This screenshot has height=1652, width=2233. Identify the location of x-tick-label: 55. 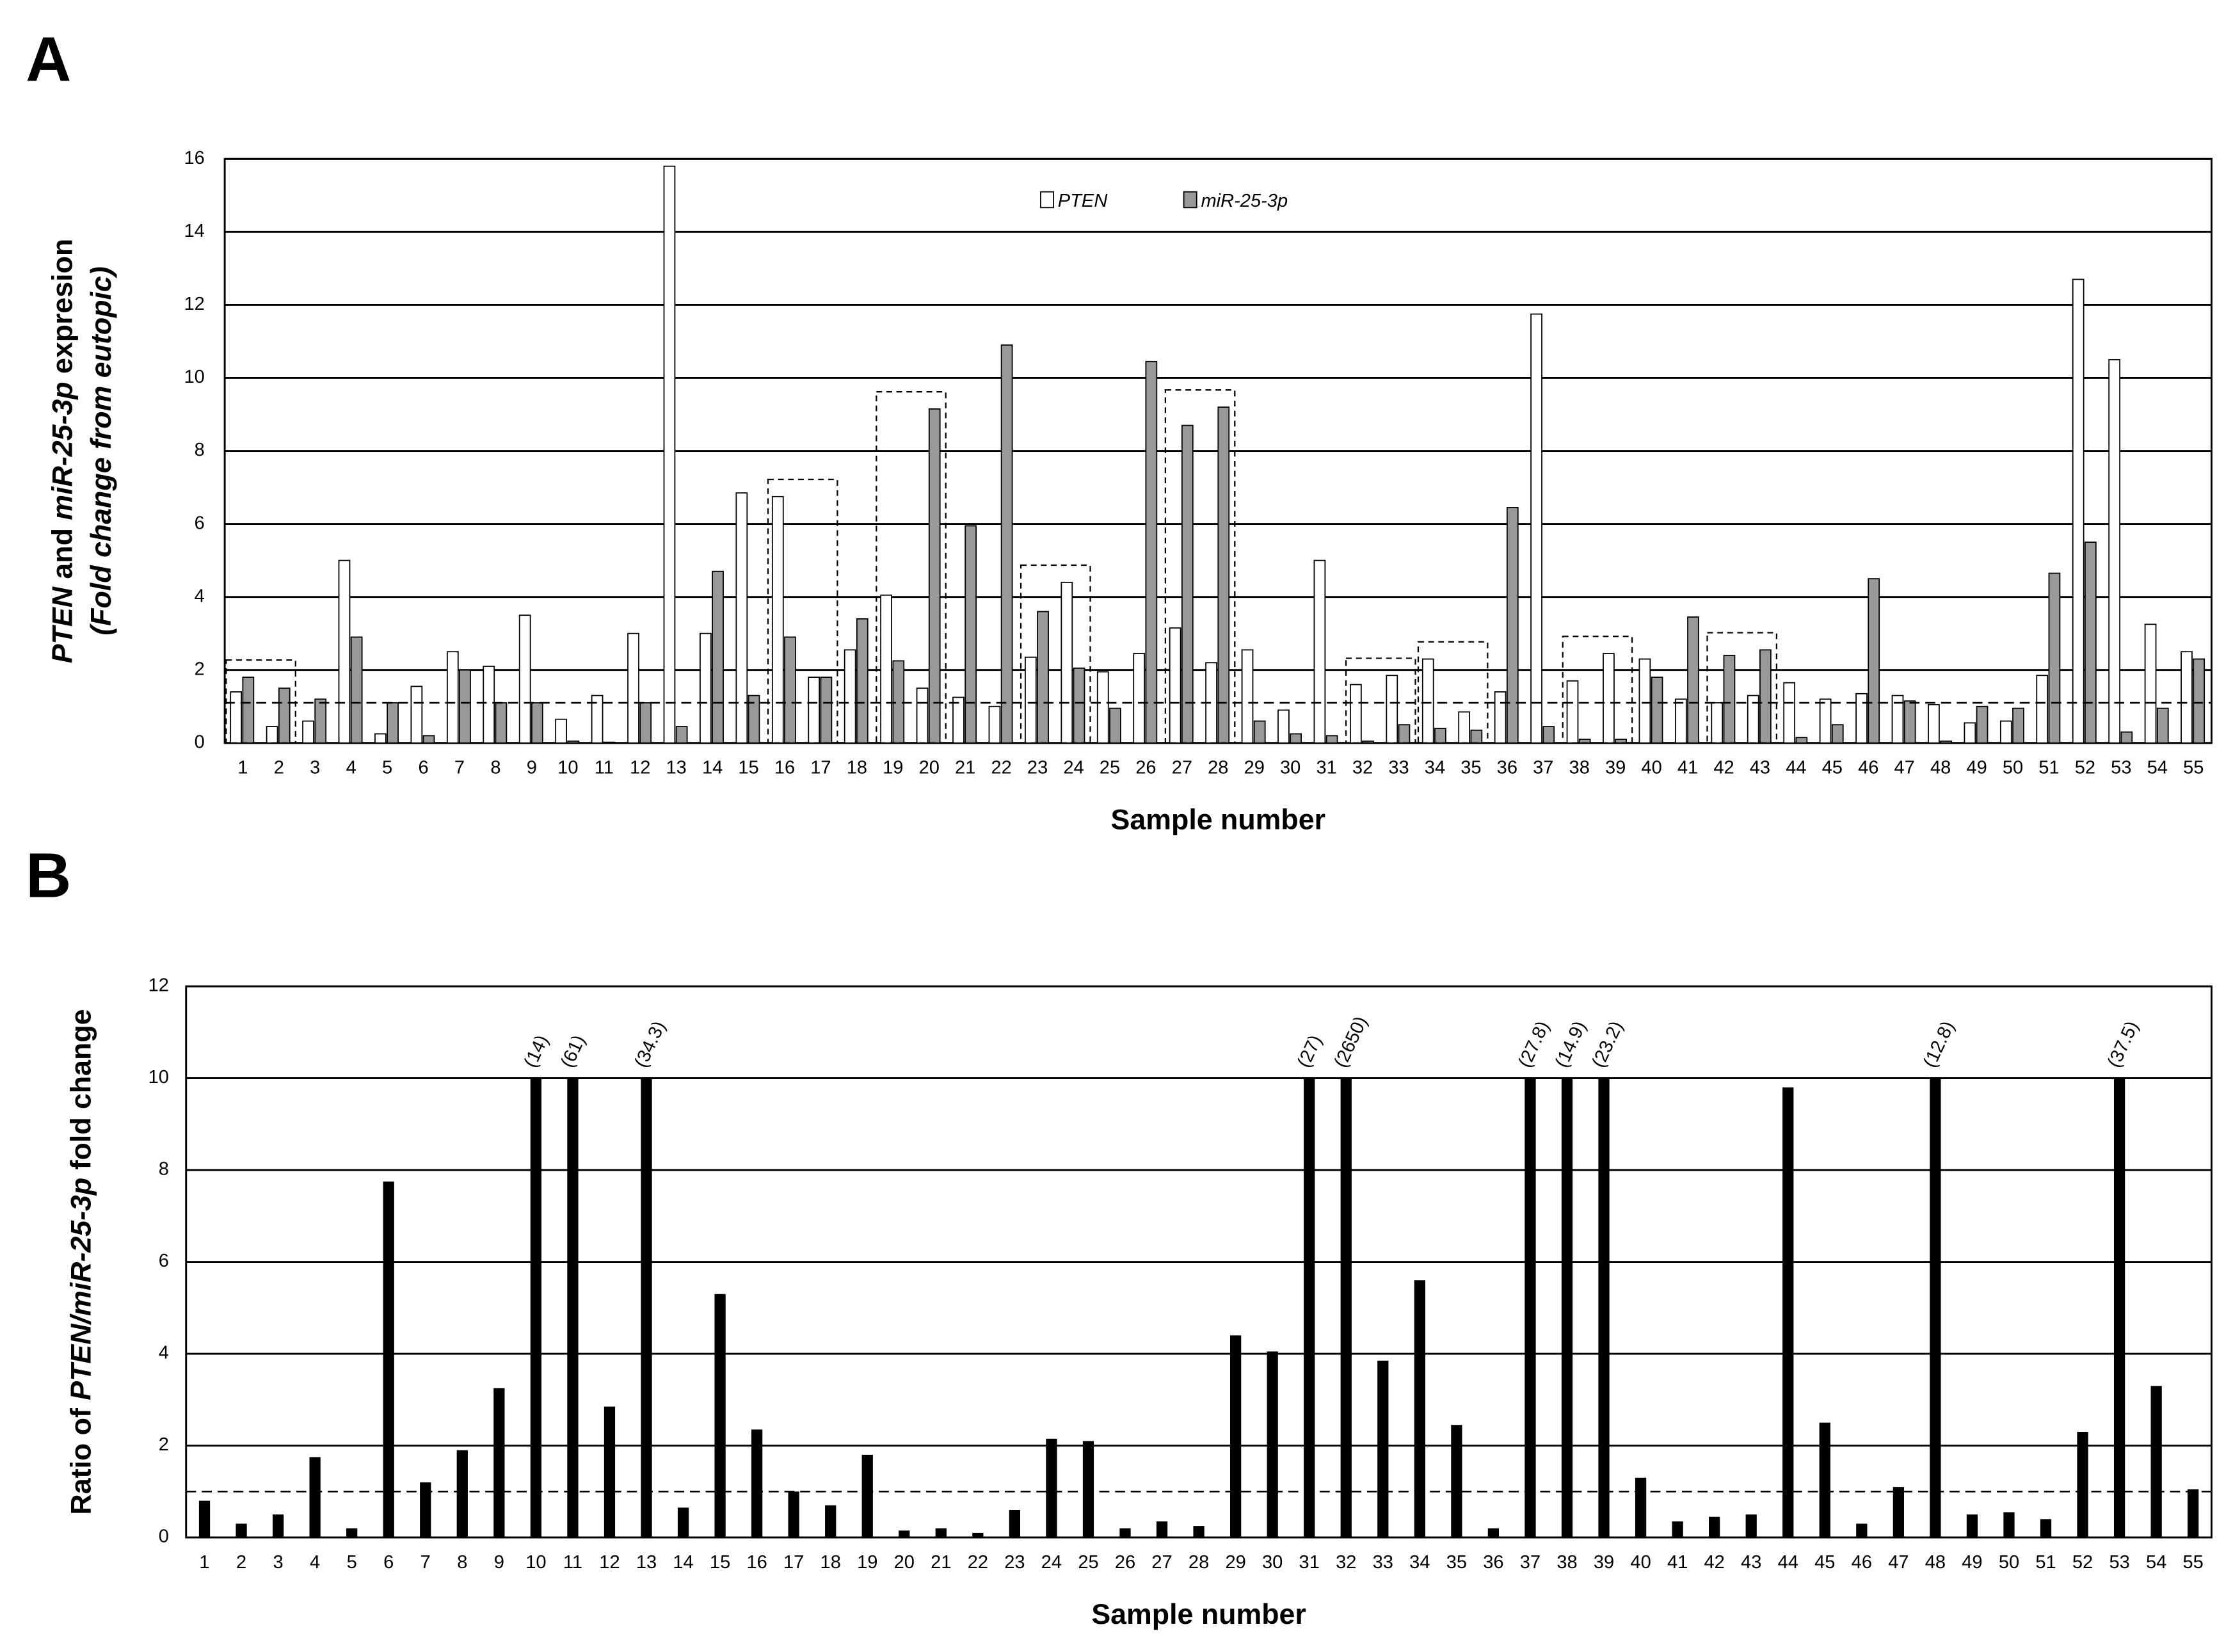
(2194, 1562).